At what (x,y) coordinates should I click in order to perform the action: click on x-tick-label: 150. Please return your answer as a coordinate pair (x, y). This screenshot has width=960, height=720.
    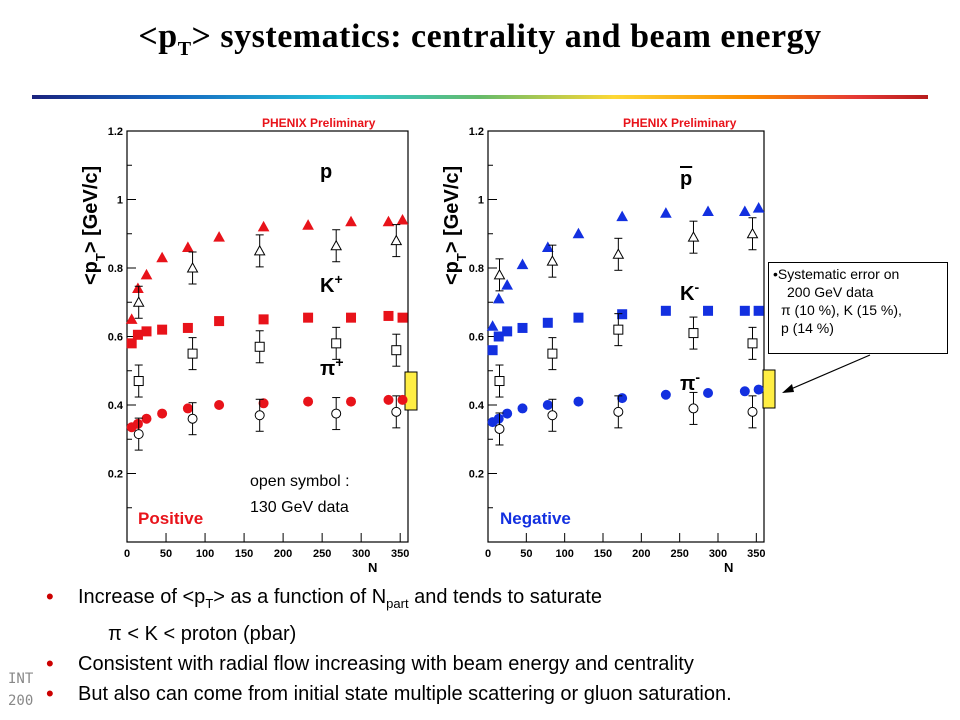
    Looking at the image, I should click on (603, 554).